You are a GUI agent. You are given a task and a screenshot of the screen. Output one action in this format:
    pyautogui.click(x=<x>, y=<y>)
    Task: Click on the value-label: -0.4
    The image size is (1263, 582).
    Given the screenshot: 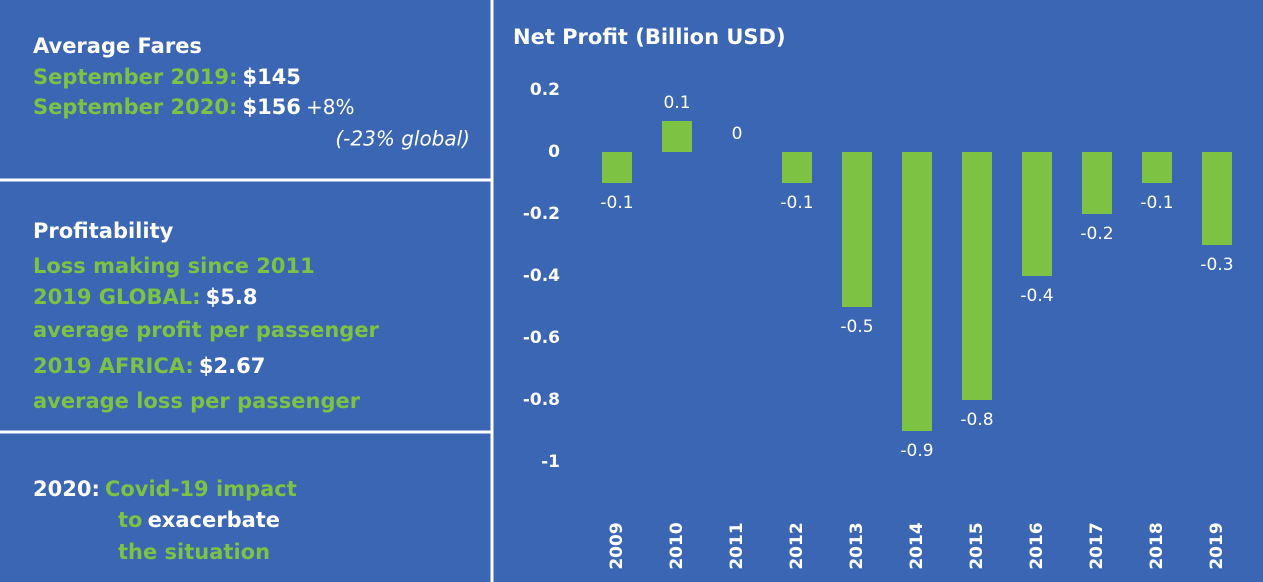 What is the action you would take?
    pyautogui.click(x=1036, y=296)
    